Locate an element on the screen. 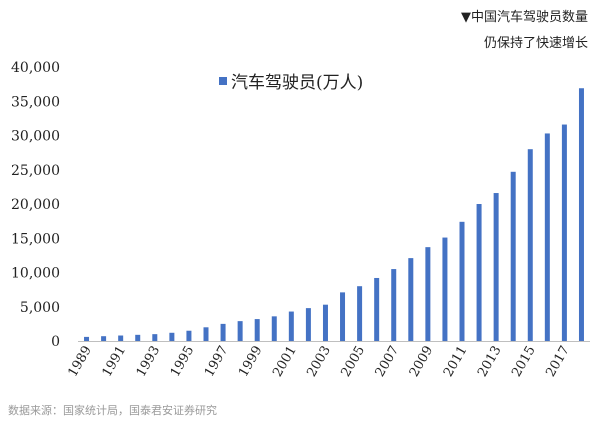 The image size is (594, 425). bar-2002 is located at coordinates (308, 324).